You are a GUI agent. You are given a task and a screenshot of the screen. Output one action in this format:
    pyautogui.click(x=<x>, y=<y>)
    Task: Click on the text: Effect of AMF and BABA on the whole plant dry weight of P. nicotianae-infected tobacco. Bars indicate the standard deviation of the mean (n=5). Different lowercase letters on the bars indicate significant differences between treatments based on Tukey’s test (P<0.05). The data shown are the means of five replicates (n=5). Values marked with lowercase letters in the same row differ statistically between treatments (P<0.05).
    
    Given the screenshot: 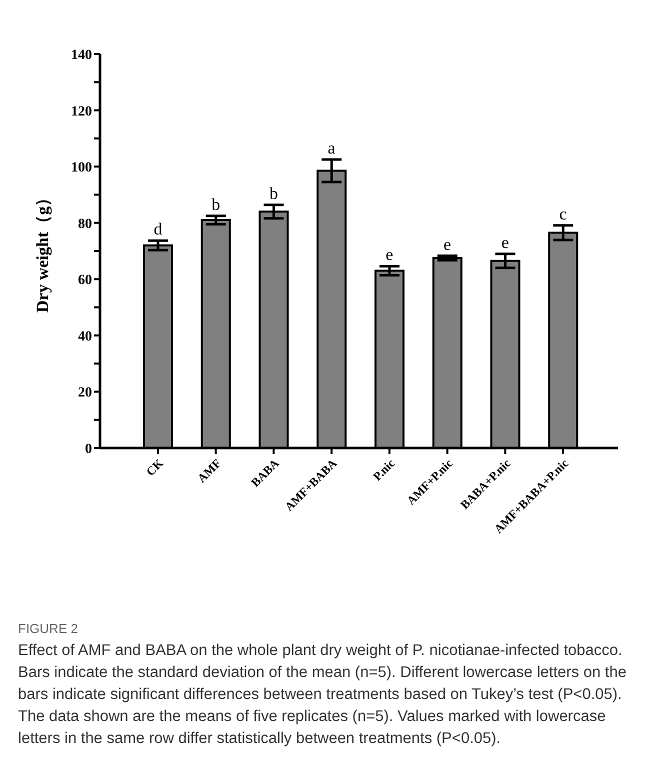 What is the action you would take?
    pyautogui.click(x=323, y=695)
    